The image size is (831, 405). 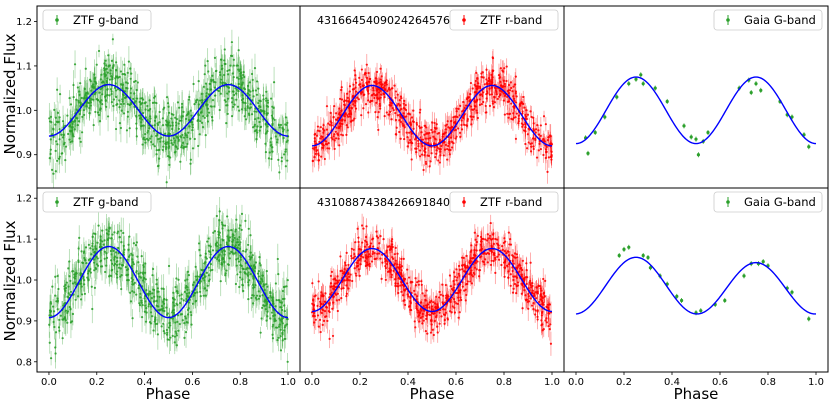 What do you see at coordinates (432, 394) in the screenshot?
I see `xlabel-col-1: Phase` at bounding box center [432, 394].